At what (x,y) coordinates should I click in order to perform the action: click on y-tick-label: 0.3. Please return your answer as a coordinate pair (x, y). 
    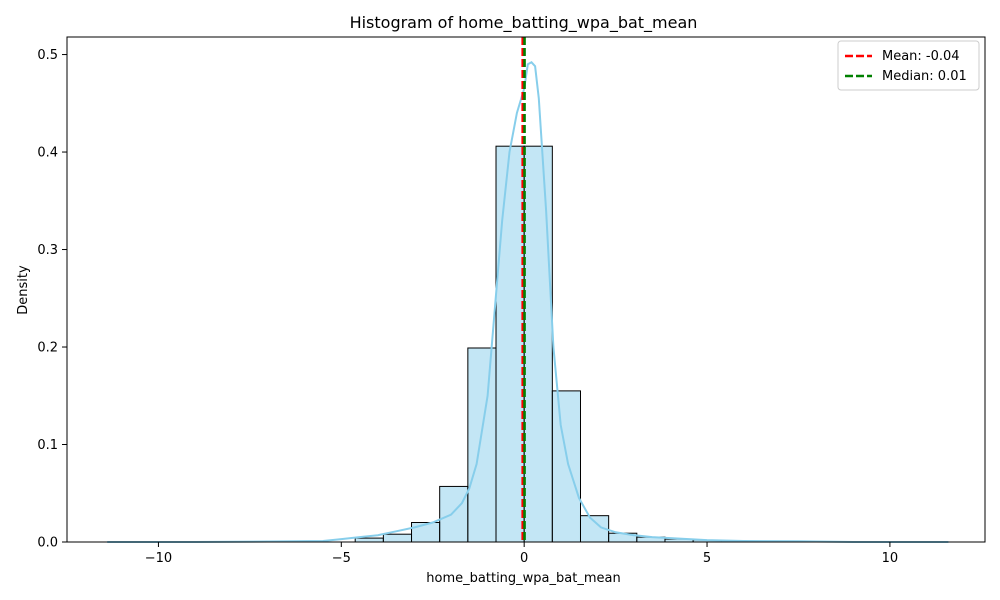
    Looking at the image, I should click on (47, 250).